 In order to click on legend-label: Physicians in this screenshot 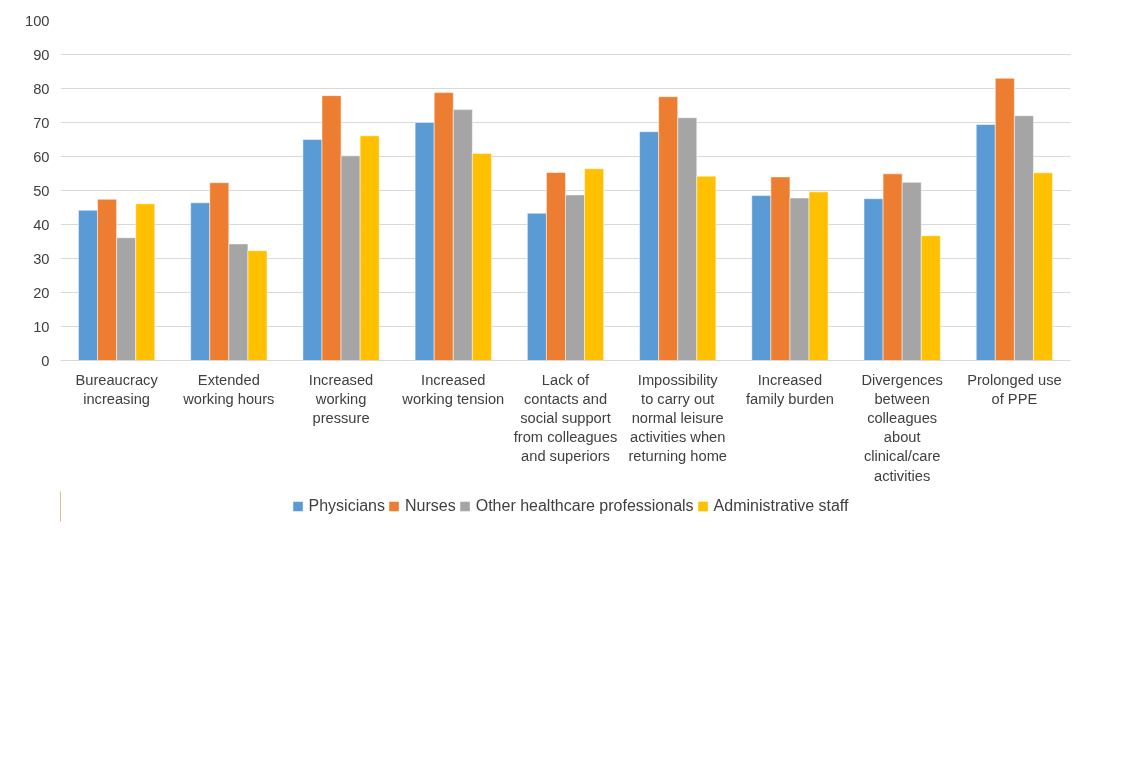, I will do `click(347, 506)`.